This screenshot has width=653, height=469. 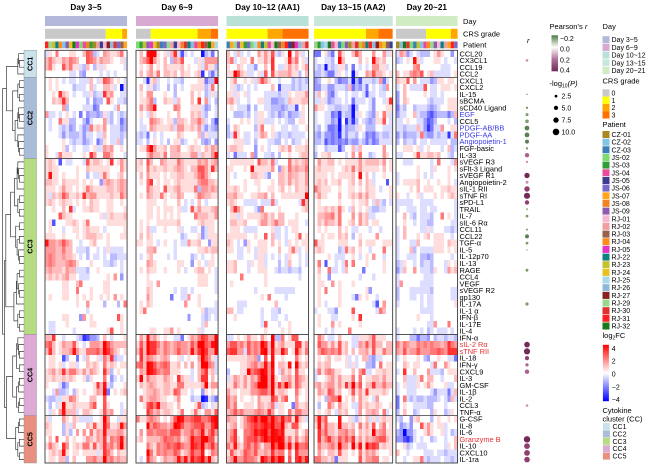 I want to click on svg-text: r, so click(x=528, y=40).